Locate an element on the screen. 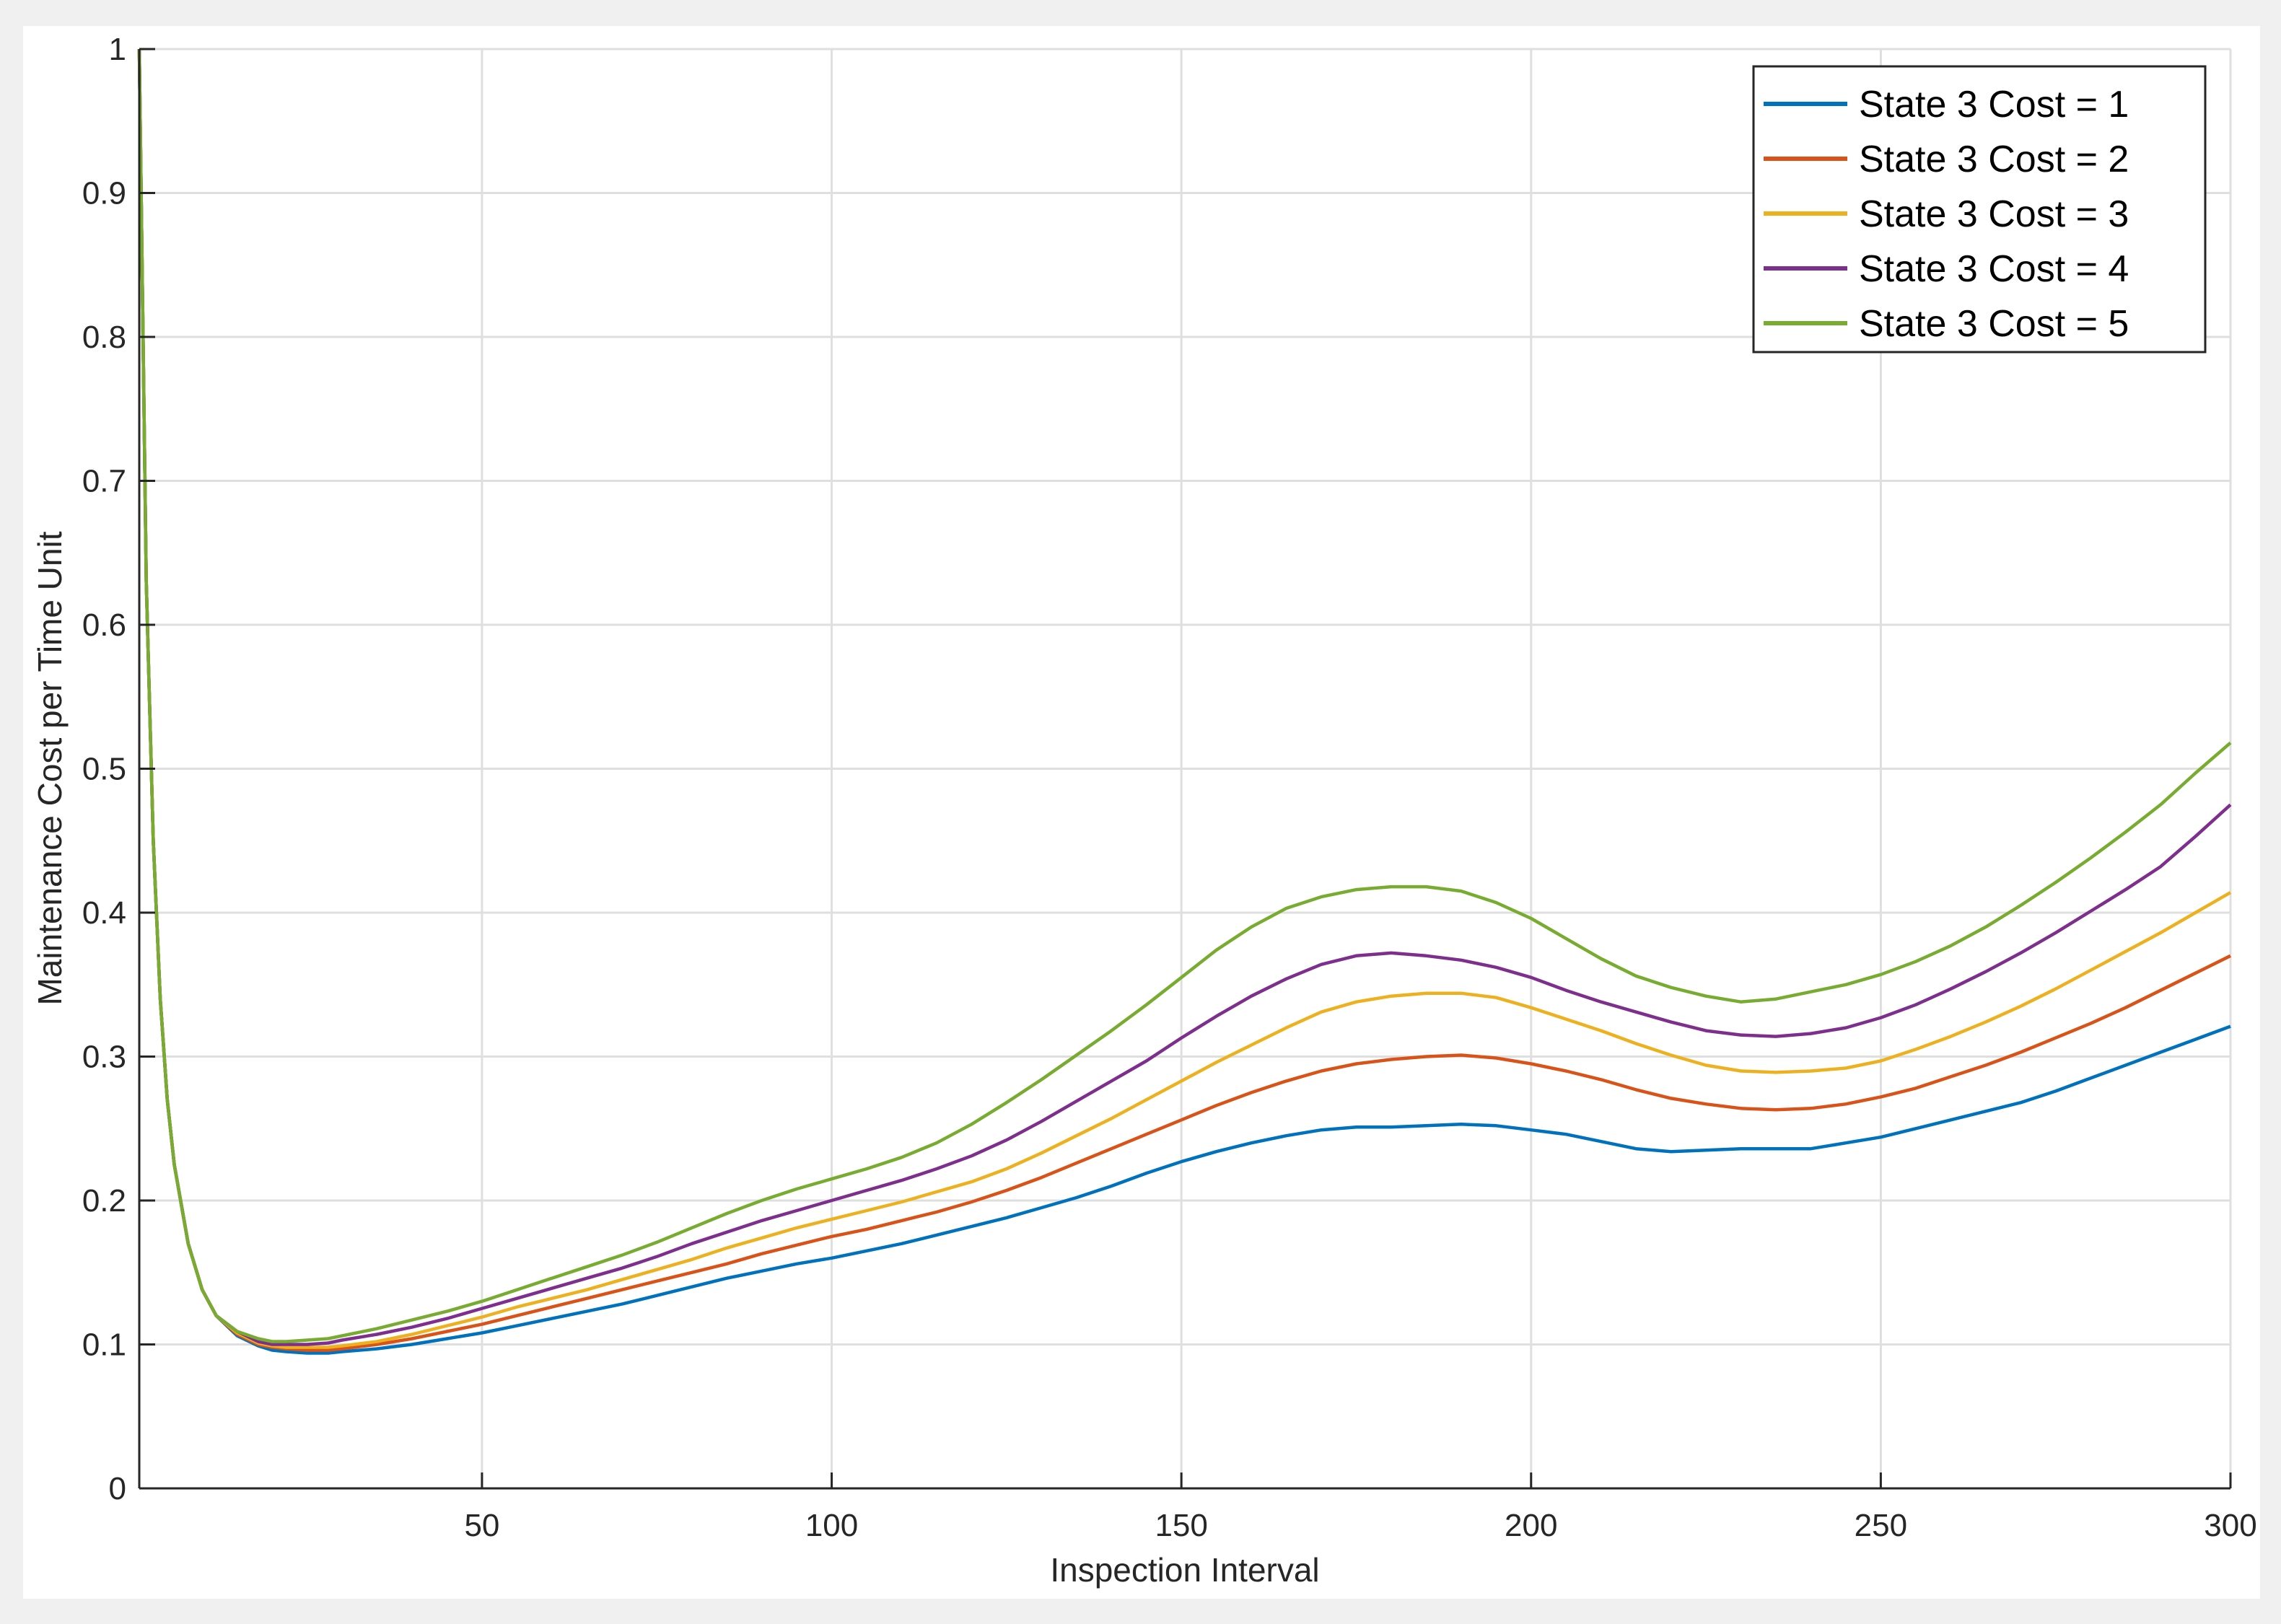 This screenshot has width=2281, height=1624. y-tick-label: 0.9 is located at coordinates (104, 194).